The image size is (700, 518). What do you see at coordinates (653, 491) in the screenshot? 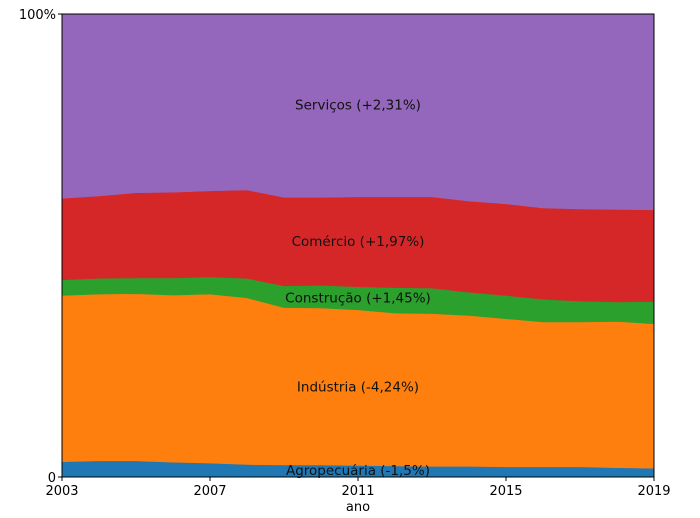
I see `x-tick-label-2019: 2019` at bounding box center [653, 491].